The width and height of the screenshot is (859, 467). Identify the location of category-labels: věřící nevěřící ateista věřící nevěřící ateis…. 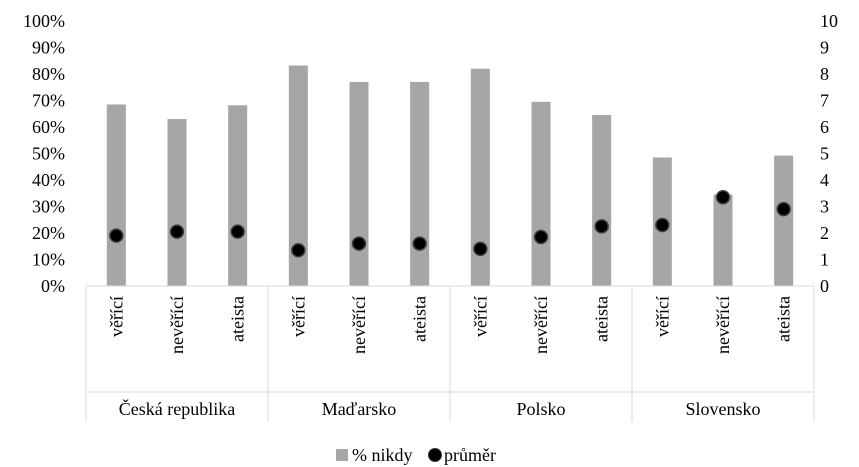
(449, 325).